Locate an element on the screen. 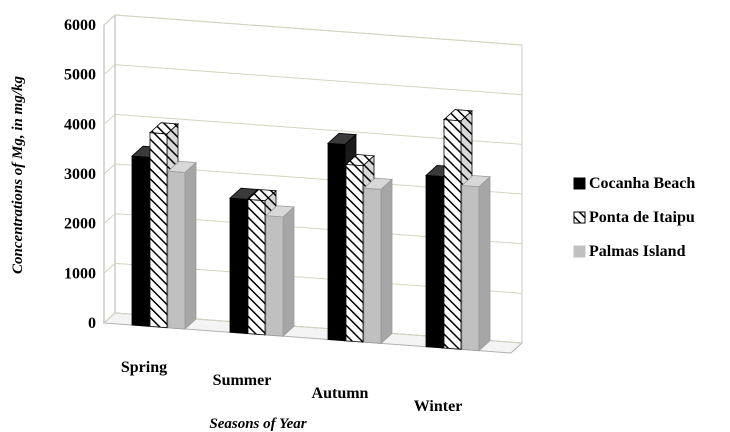 Image resolution: width=730 pixels, height=432 pixels. y-tick-labels: 0 1000 2000 3000 4000 5000 6000 is located at coordinates (80, 174).